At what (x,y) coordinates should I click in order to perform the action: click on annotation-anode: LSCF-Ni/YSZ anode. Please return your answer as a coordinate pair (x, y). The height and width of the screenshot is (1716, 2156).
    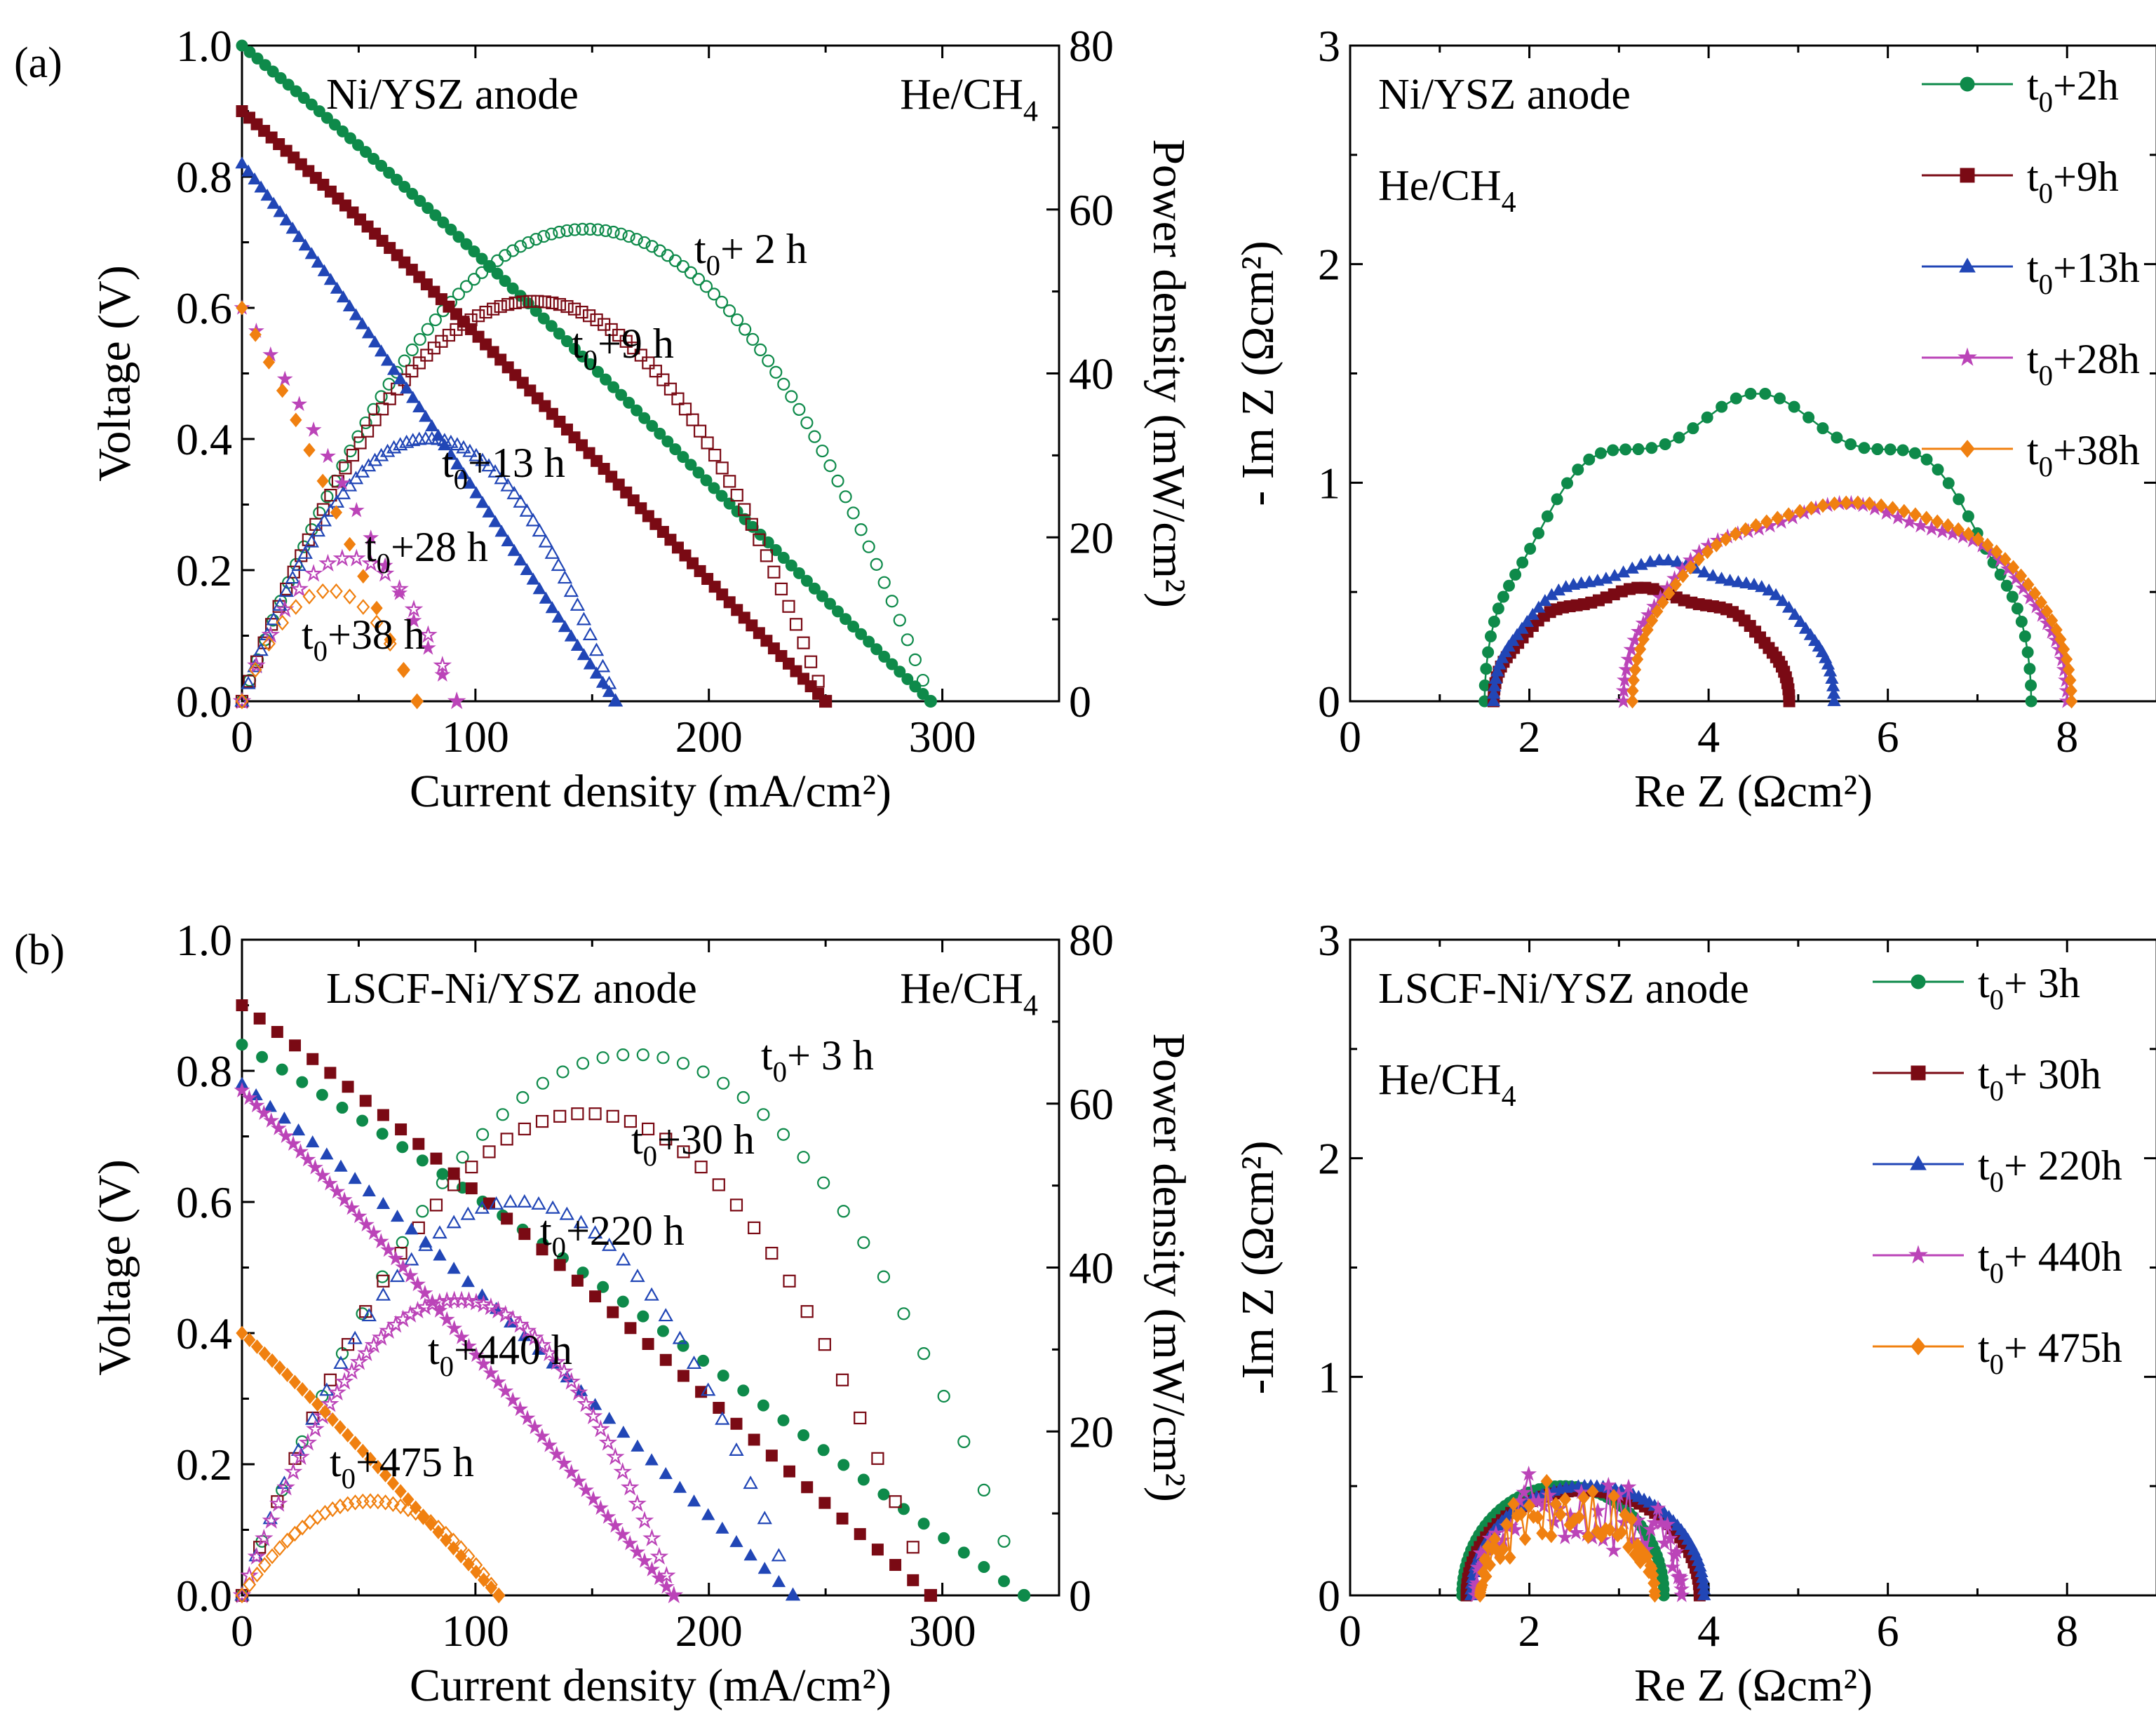
    Looking at the image, I should click on (1563, 989).